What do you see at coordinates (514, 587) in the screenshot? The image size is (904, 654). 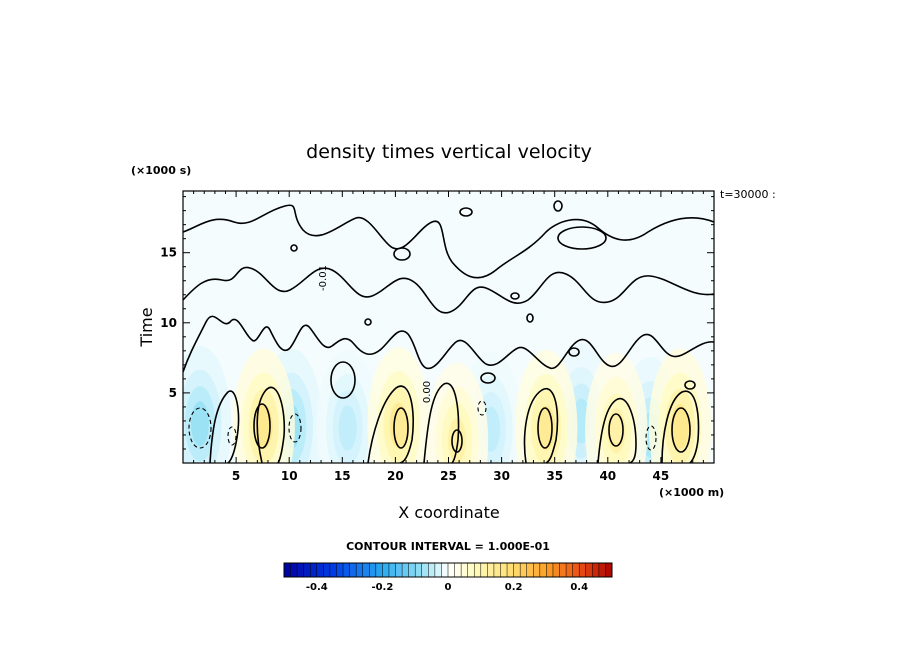 I see `colorbar-tick-label: 0.2` at bounding box center [514, 587].